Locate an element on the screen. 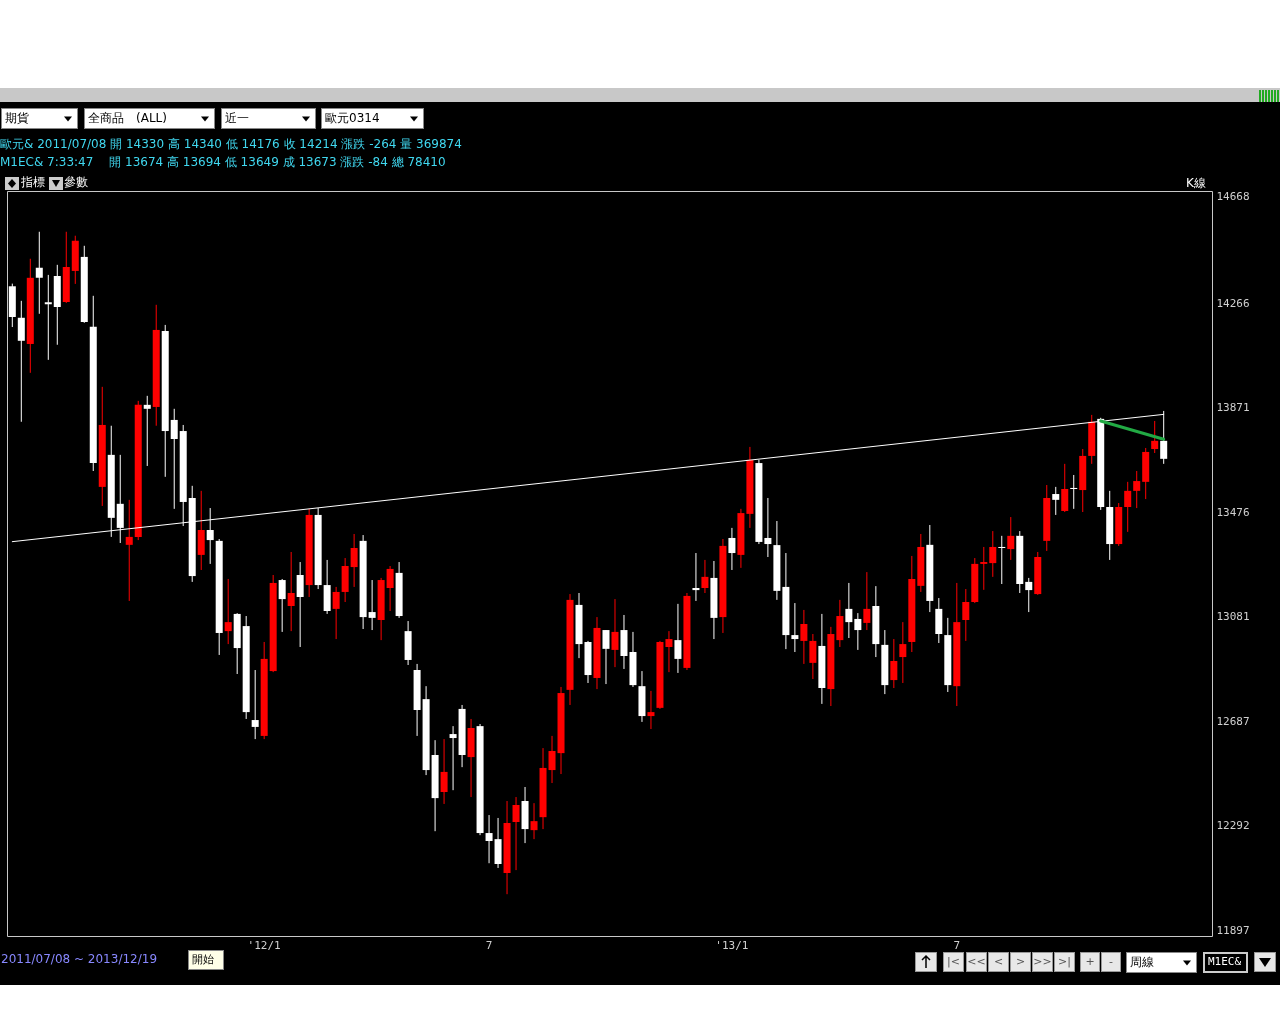 Image resolution: width=1280 pixels, height=1024 pixels. text: 全商品 (ALL) is located at coordinates (149, 118).